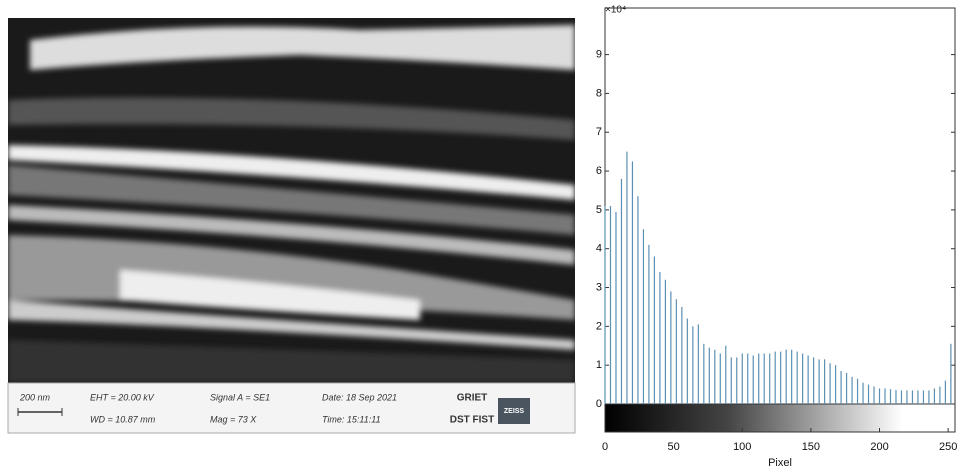 The height and width of the screenshot is (471, 958). Describe the element at coordinates (615, 10) in the screenshot. I see `y-exponent: ×10⁴` at that location.